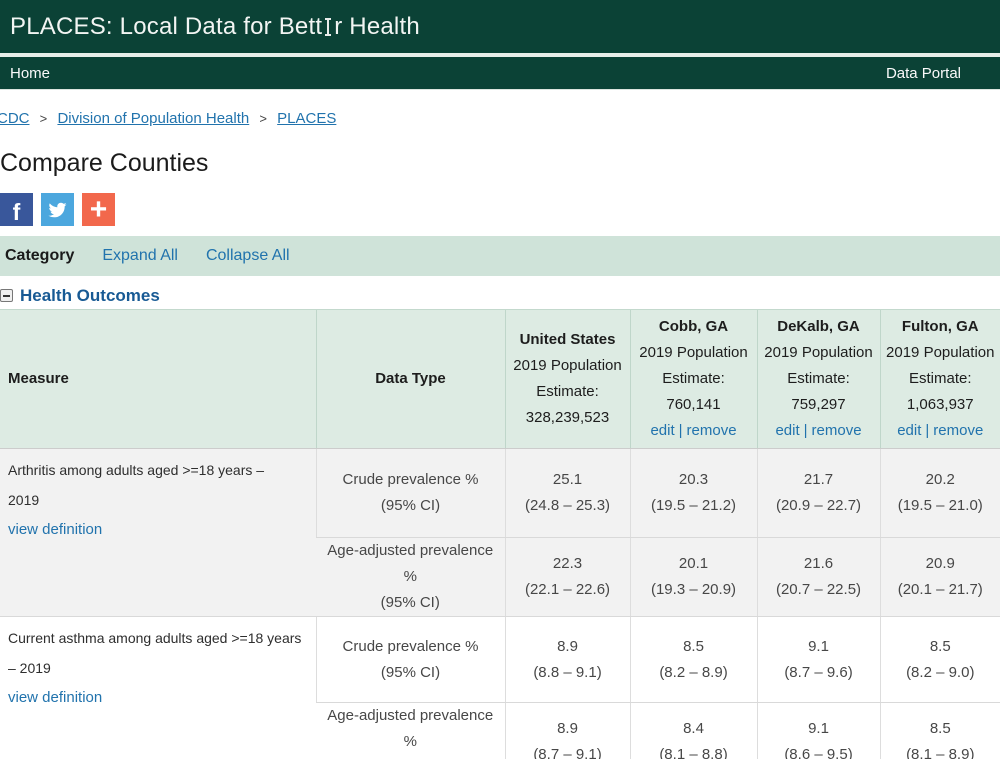  Describe the element at coordinates (693, 659) in the screenshot. I see `value-cell-cobb: 8.5 (8.2 – 8.9)` at that location.